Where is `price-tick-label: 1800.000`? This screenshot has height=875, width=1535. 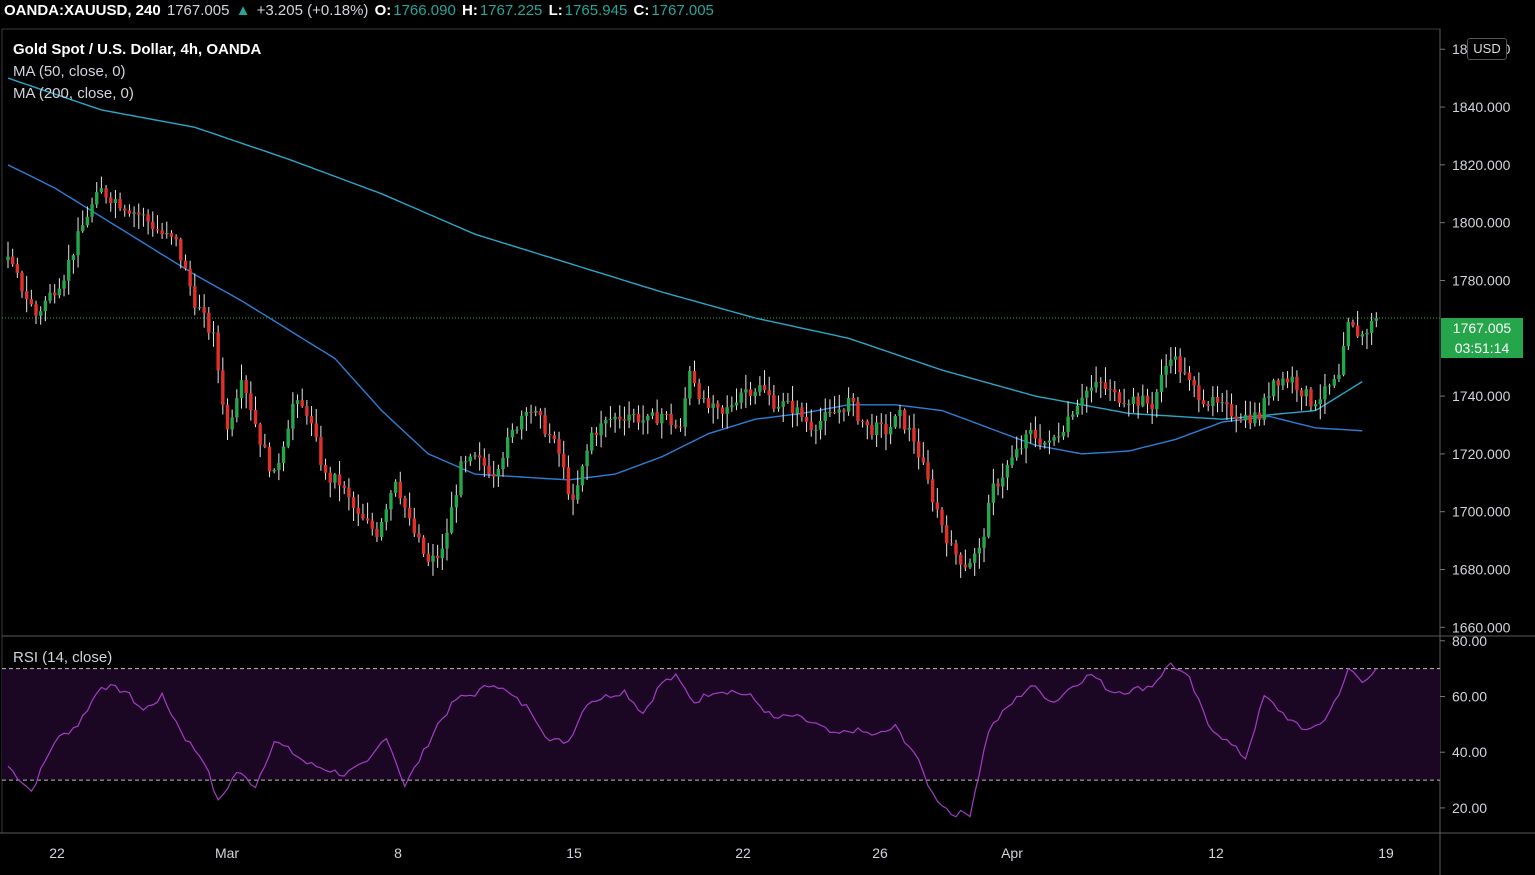
price-tick-label: 1800.000 is located at coordinates (1481, 223).